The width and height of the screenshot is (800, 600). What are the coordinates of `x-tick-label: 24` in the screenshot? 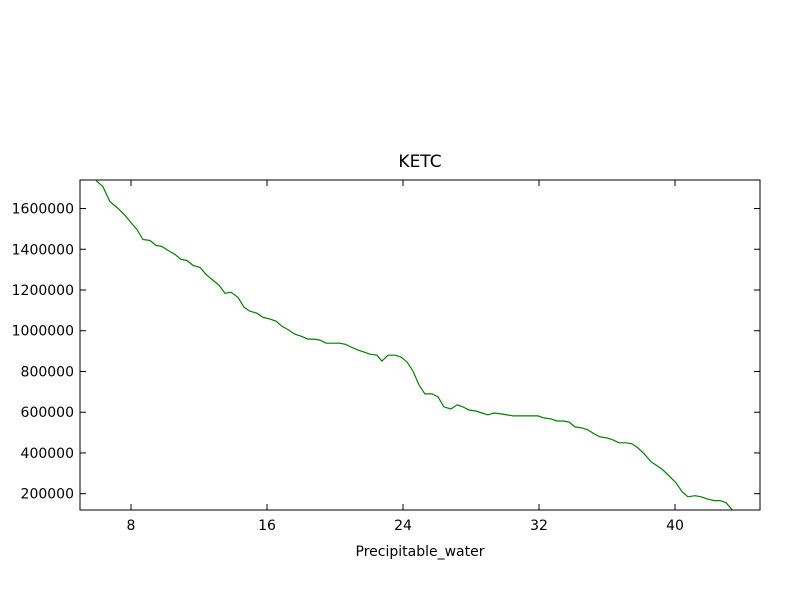 It's located at (403, 526).